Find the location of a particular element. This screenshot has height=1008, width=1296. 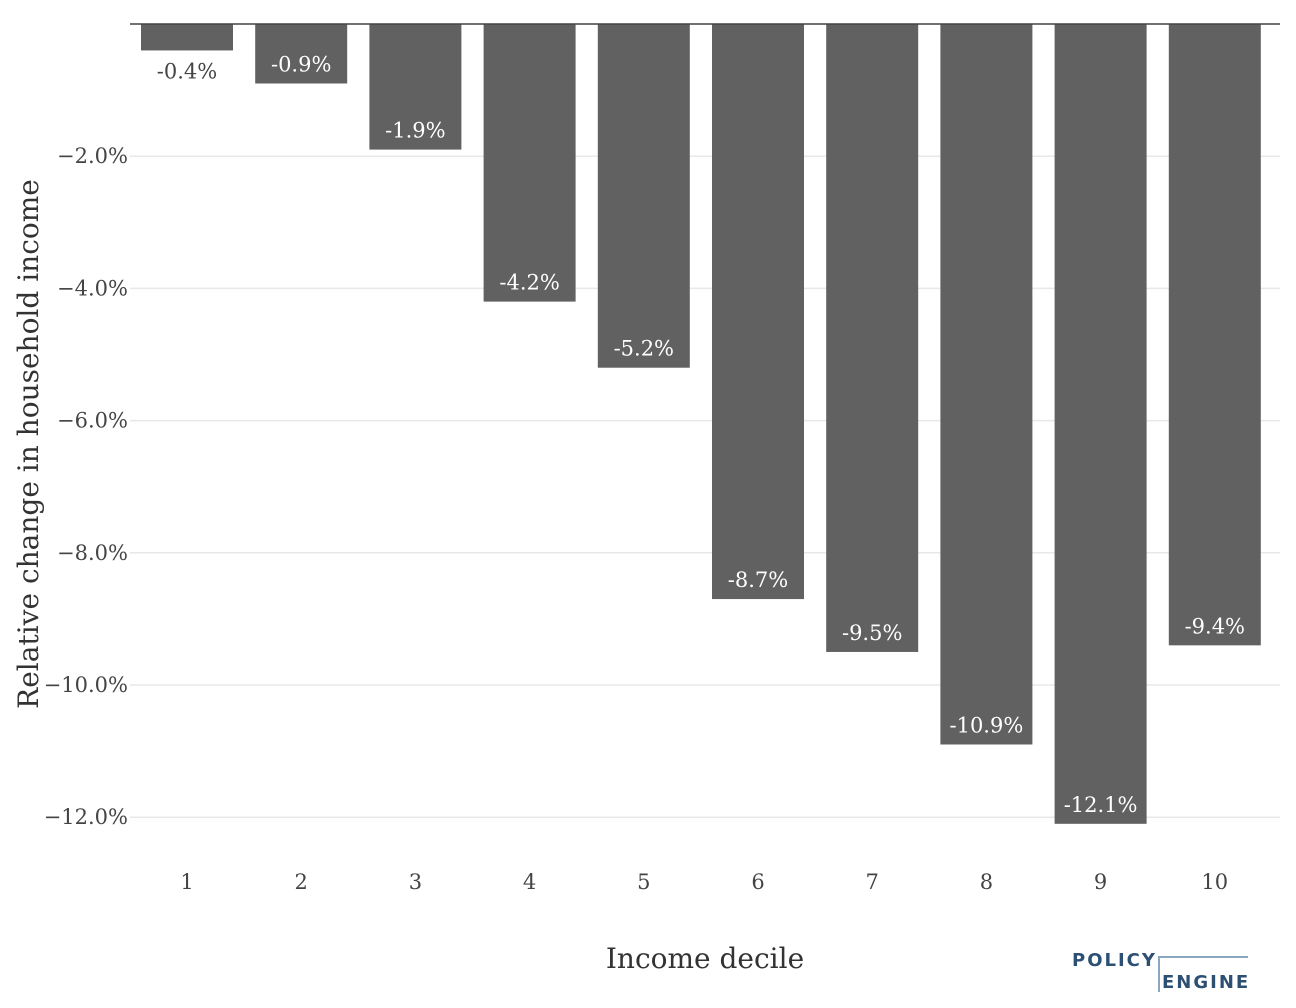

policyengine-logo: POLICY ENGINE is located at coordinates (1162, 973).